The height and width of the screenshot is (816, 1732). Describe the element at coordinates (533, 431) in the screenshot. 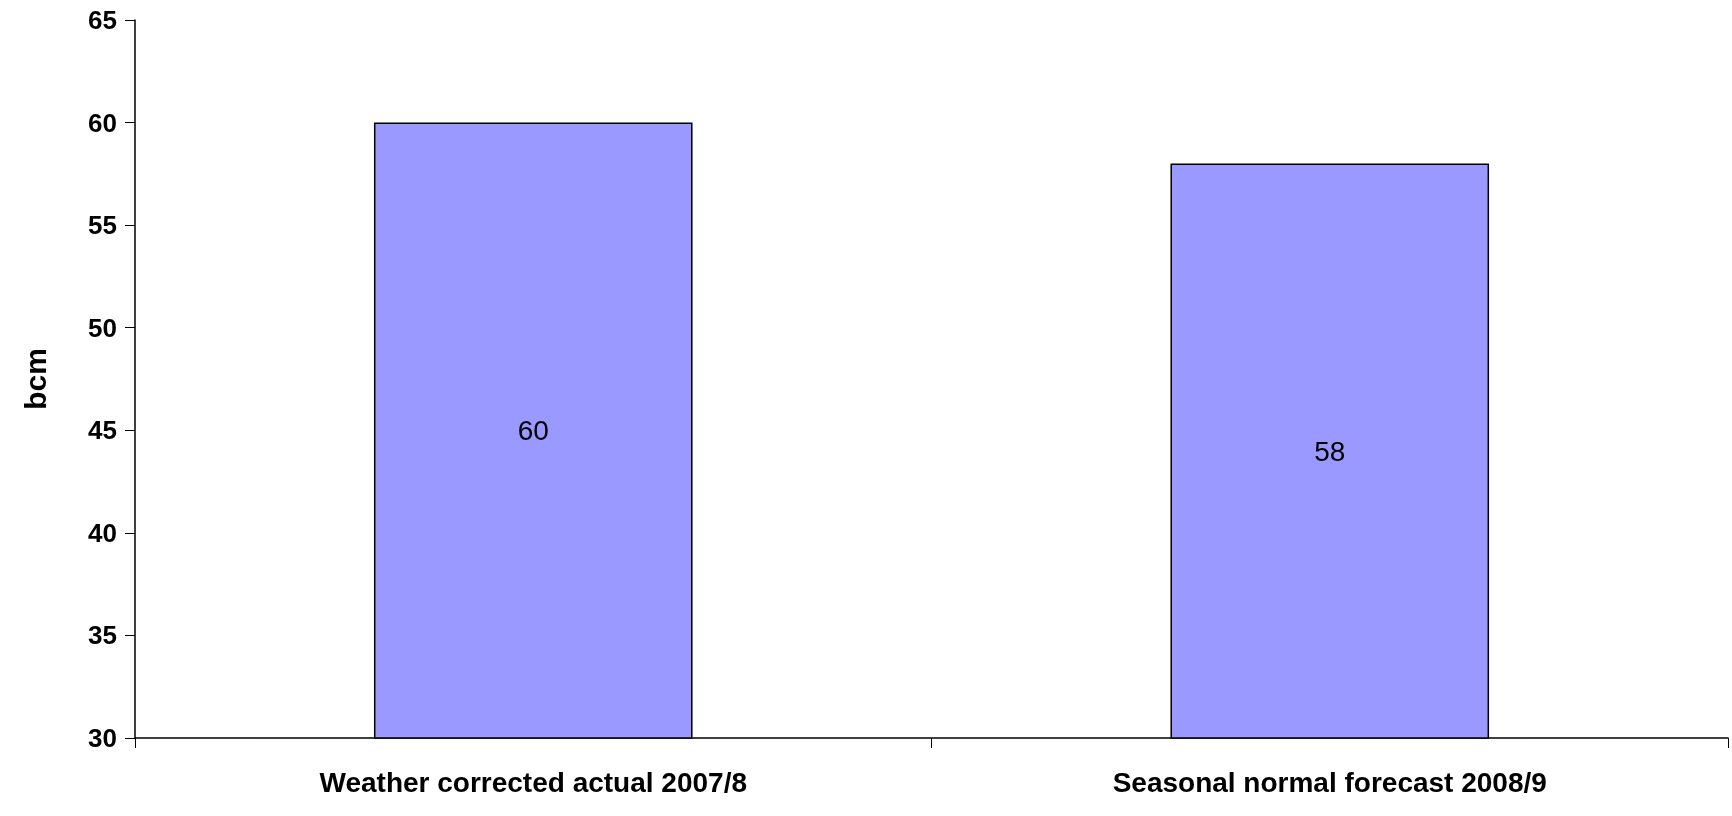

I see `data-label: 60` at that location.